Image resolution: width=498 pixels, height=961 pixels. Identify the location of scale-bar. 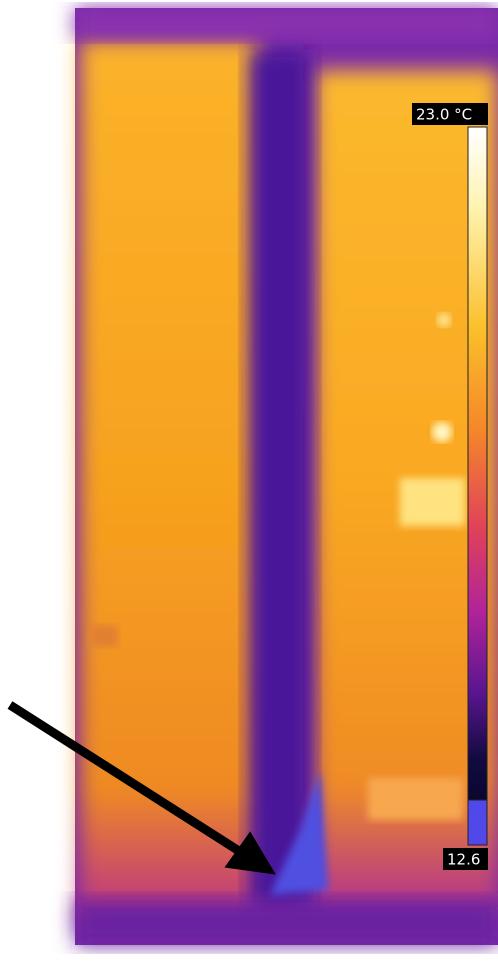
(477, 463).